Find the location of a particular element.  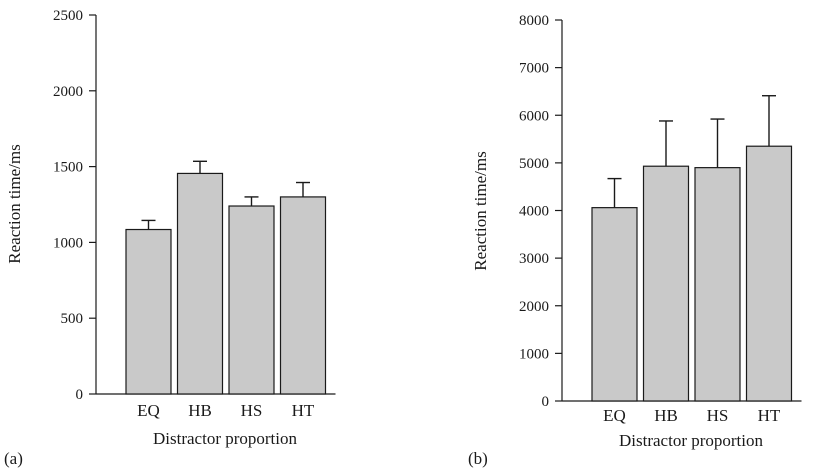

category-label-b: HT is located at coordinates (769, 415).